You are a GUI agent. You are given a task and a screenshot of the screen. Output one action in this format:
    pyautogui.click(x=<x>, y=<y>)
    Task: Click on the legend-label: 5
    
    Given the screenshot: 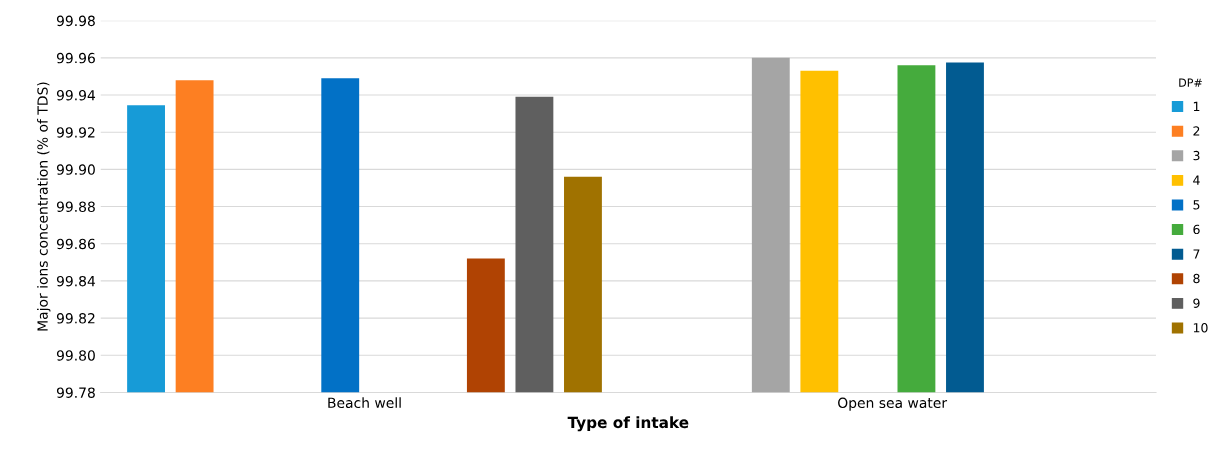 What is the action you would take?
    pyautogui.click(x=1196, y=205)
    